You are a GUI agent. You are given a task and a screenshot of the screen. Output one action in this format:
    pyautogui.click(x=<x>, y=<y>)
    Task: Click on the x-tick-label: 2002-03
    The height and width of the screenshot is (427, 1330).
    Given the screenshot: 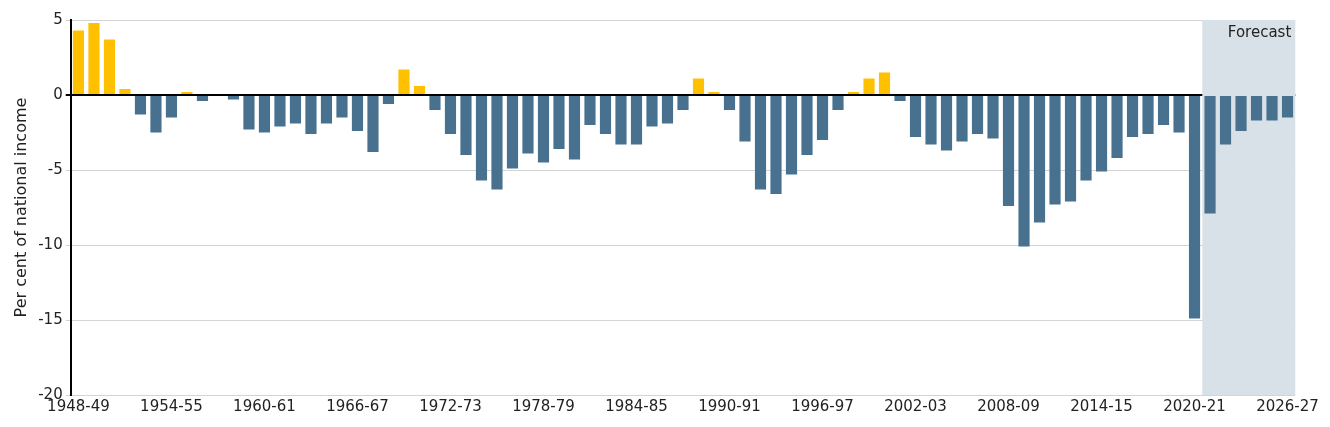 What is the action you would take?
    pyautogui.click(x=915, y=405)
    